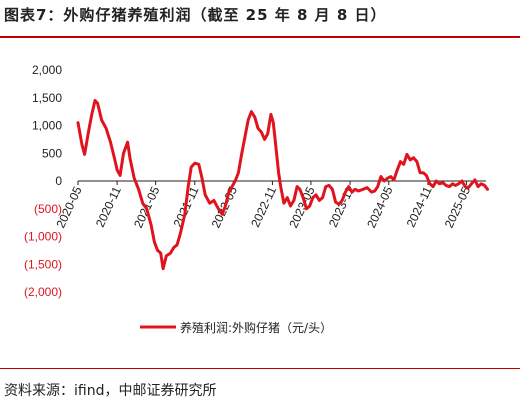  Describe the element at coordinates (260, 37) in the screenshot. I see `title-divider` at that location.